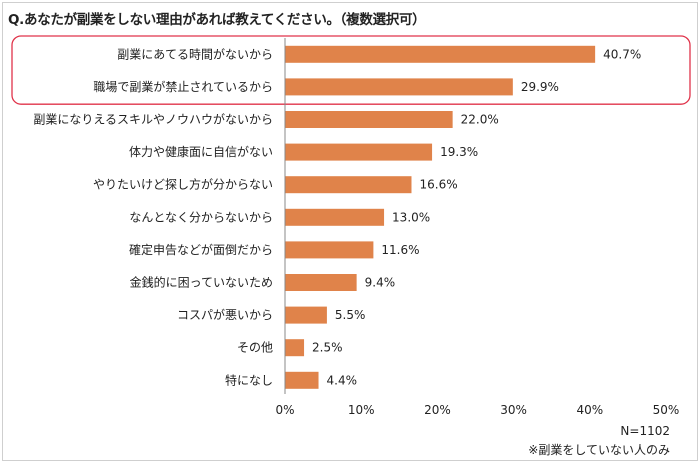 The width and height of the screenshot is (700, 463). What do you see at coordinates (201, 249) in the screenshot?
I see `category-label: 確定申告などが面倒だから` at bounding box center [201, 249].